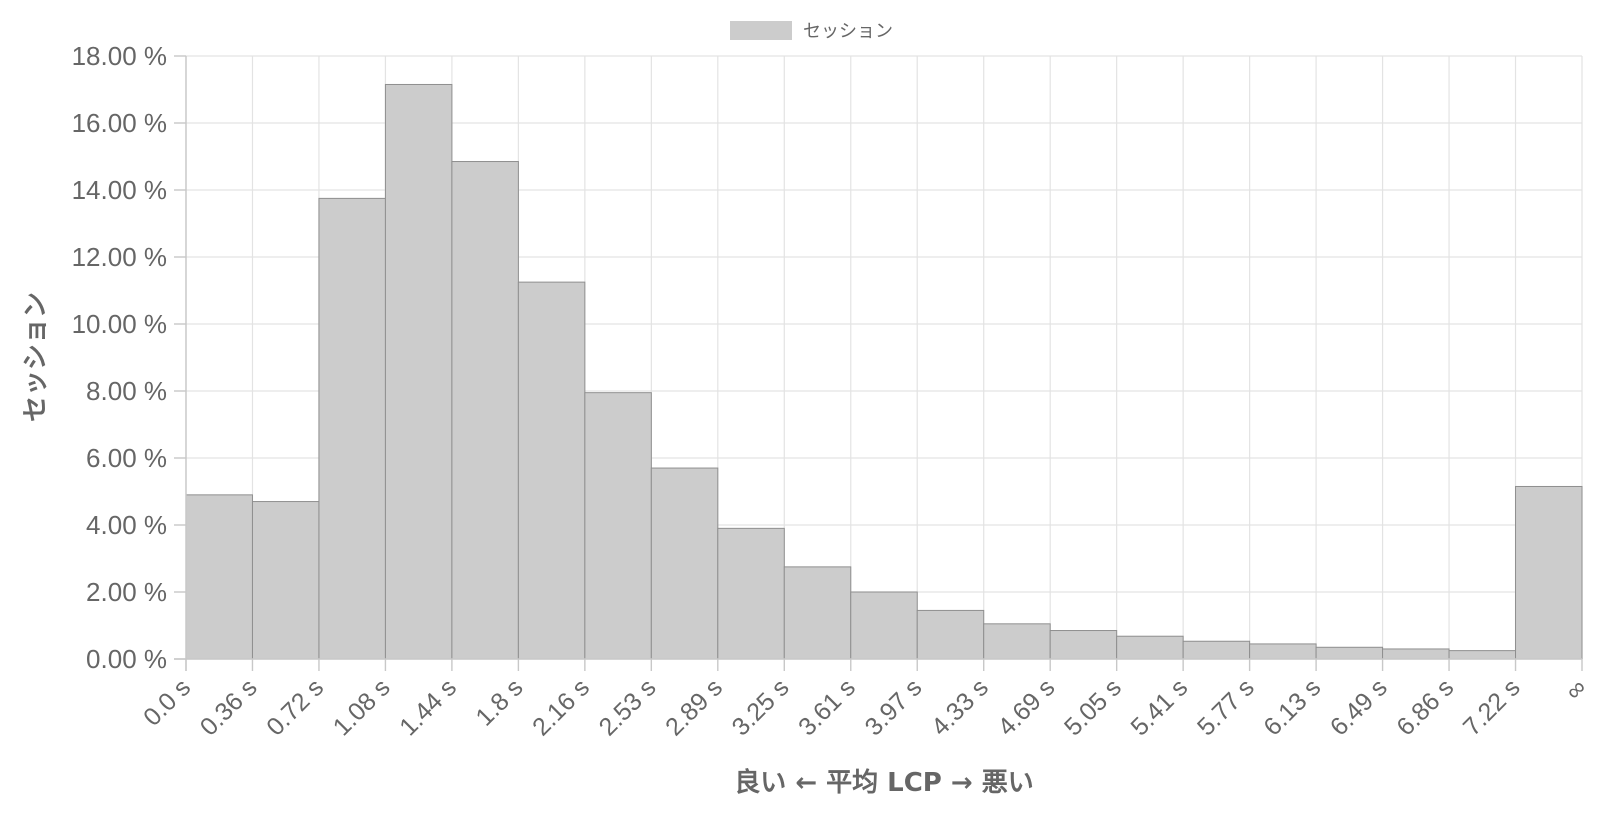 This screenshot has width=1600, height=818. Describe the element at coordinates (126, 592) in the screenshot. I see `y-tick-label: 2.00 %` at that location.